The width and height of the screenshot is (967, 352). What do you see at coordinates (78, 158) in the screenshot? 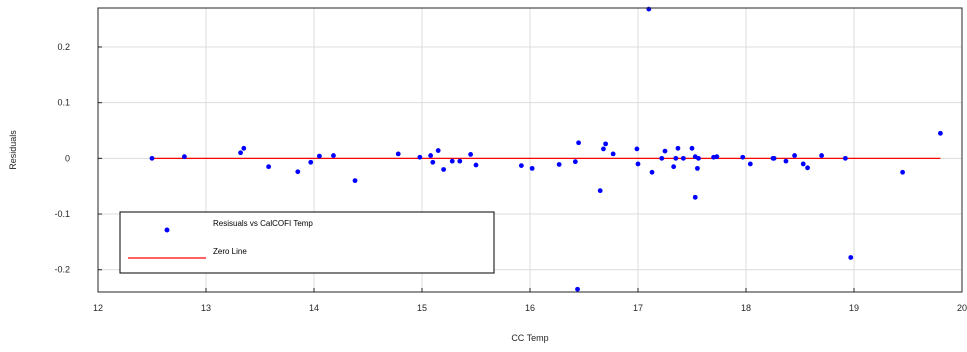
I see `y-axis-ticks: -0.2 -0.1 0 0.1 0.2` at bounding box center [78, 158].